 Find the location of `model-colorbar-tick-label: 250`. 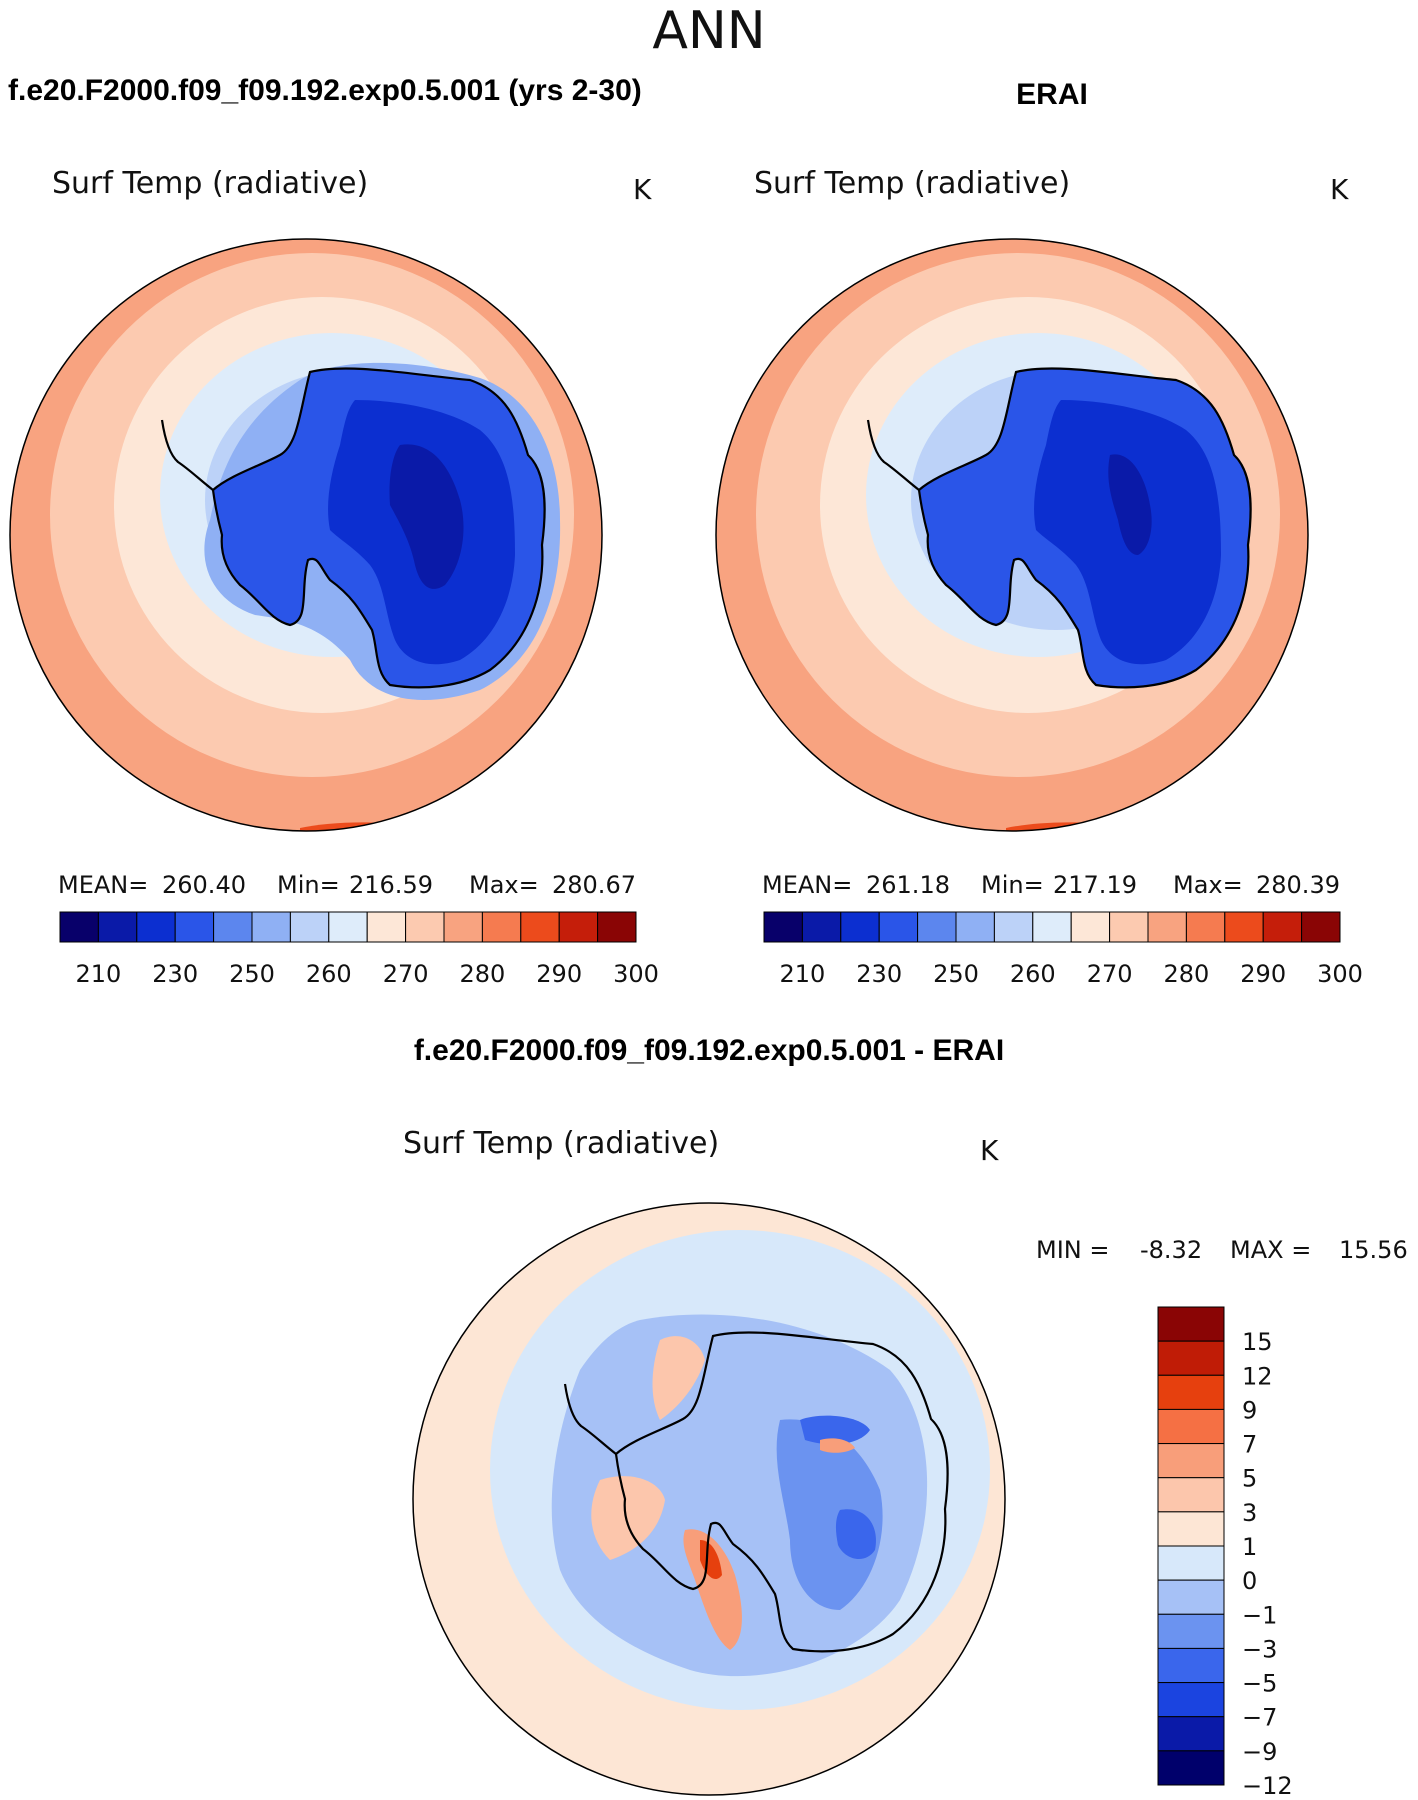

model-colorbar-tick-label: 250 is located at coordinates (252, 974).